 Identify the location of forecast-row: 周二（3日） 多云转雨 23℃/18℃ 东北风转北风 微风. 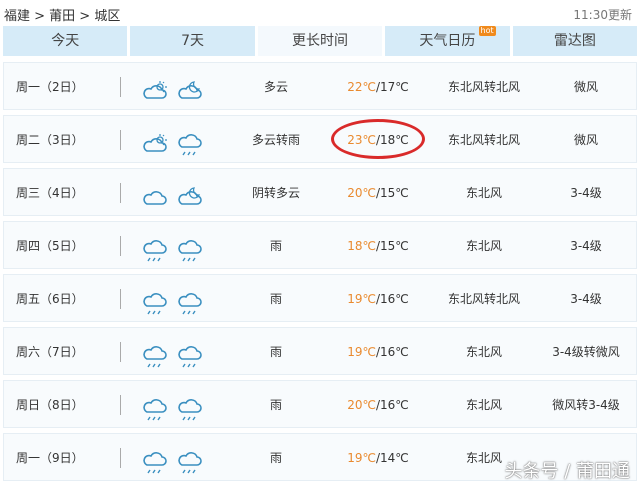
(320, 139).